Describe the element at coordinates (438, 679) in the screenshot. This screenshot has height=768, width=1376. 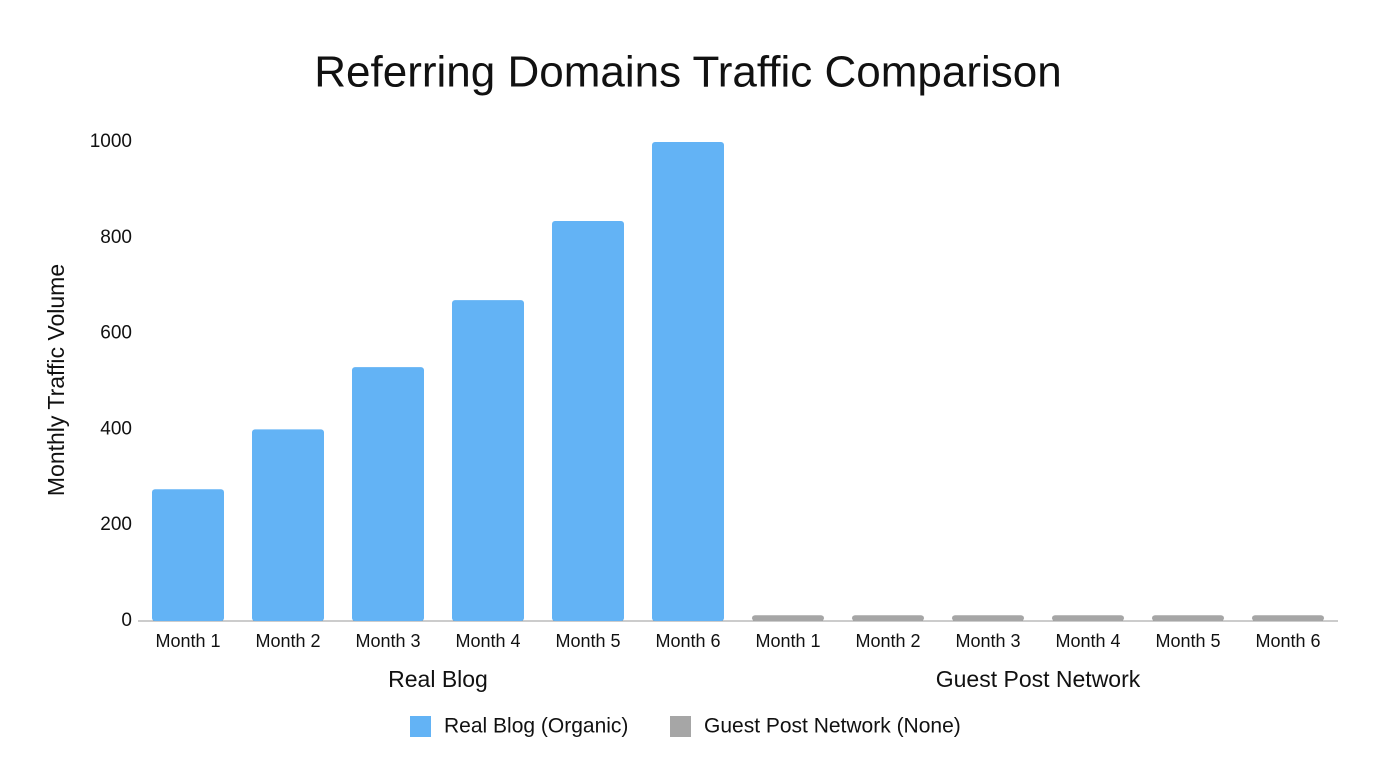
I see `group-label: Real Blog` at that location.